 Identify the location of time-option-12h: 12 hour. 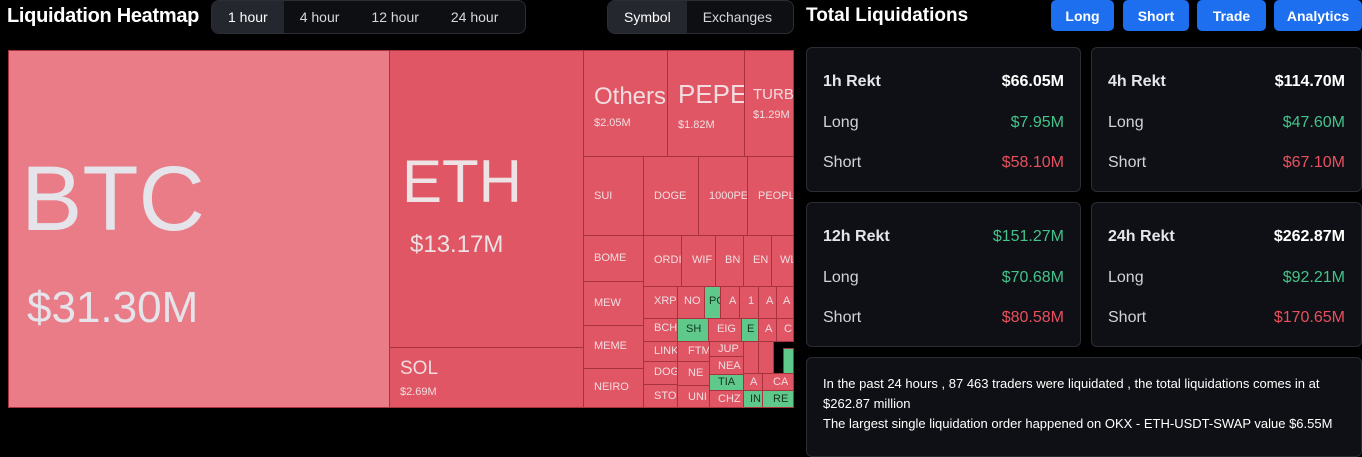
(395, 17).